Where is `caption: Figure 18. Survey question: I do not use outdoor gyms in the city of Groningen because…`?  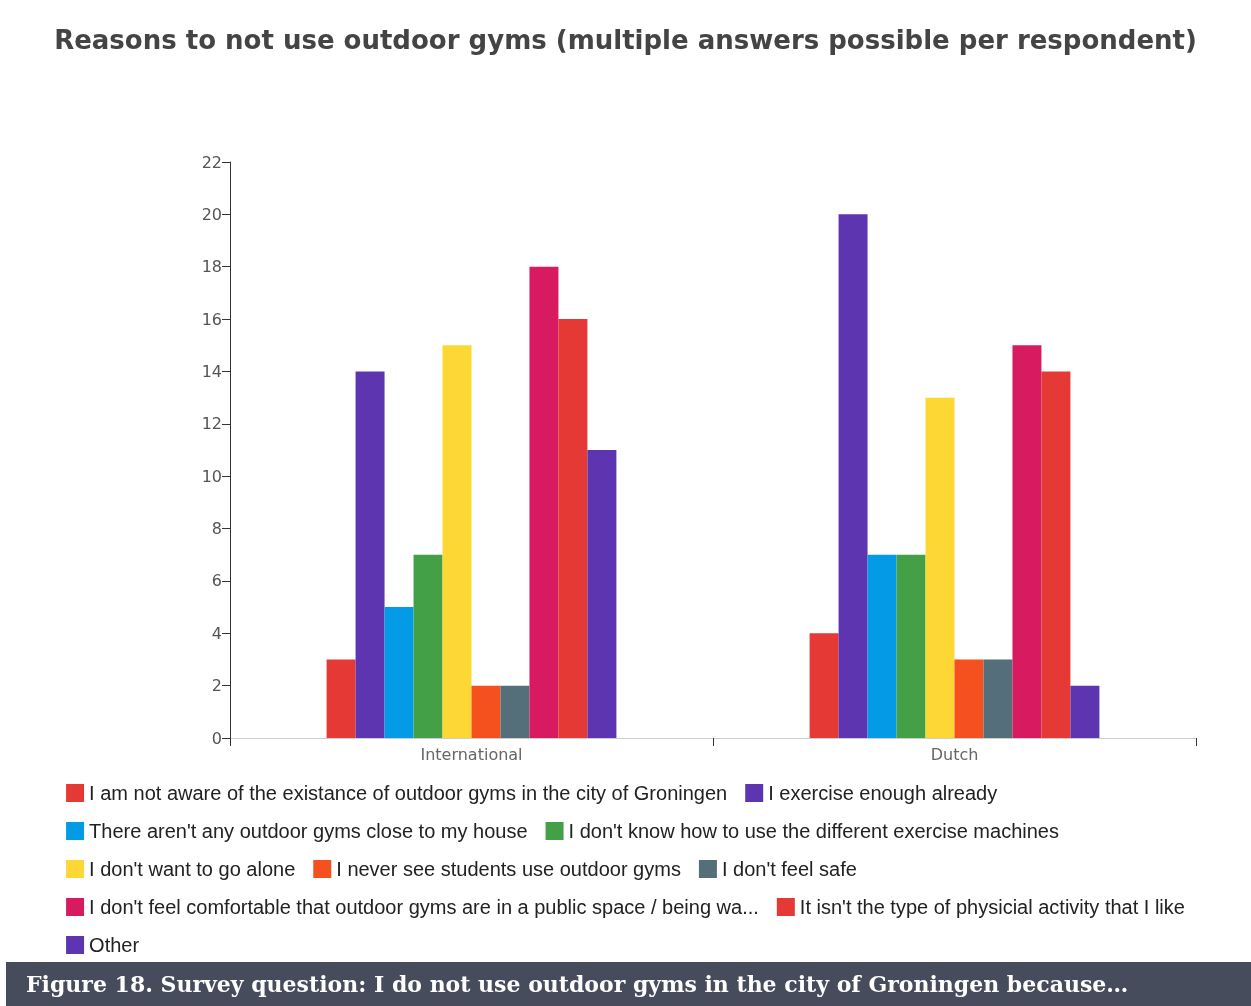
caption: Figure 18. Survey question: I do not use outdoor gyms in the city of Groningen because… is located at coordinates (628, 984).